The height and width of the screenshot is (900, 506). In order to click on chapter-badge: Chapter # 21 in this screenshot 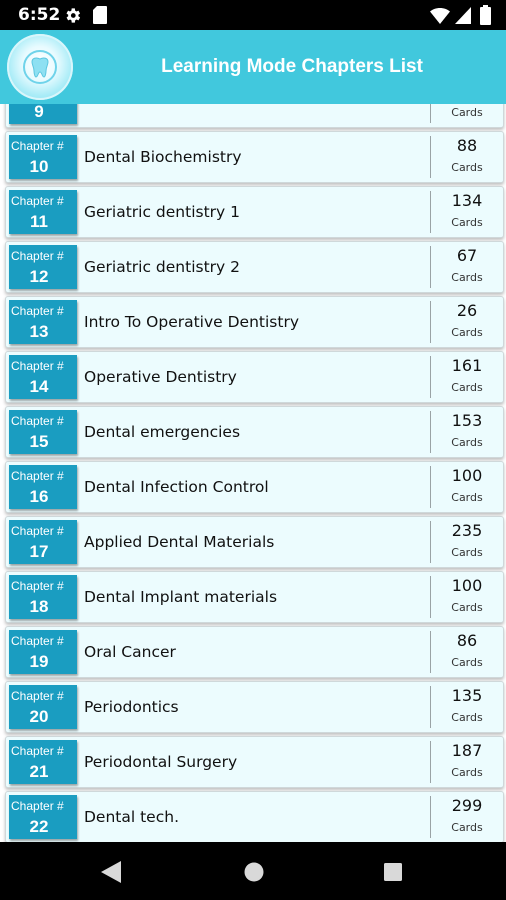, I will do `click(43, 762)`.